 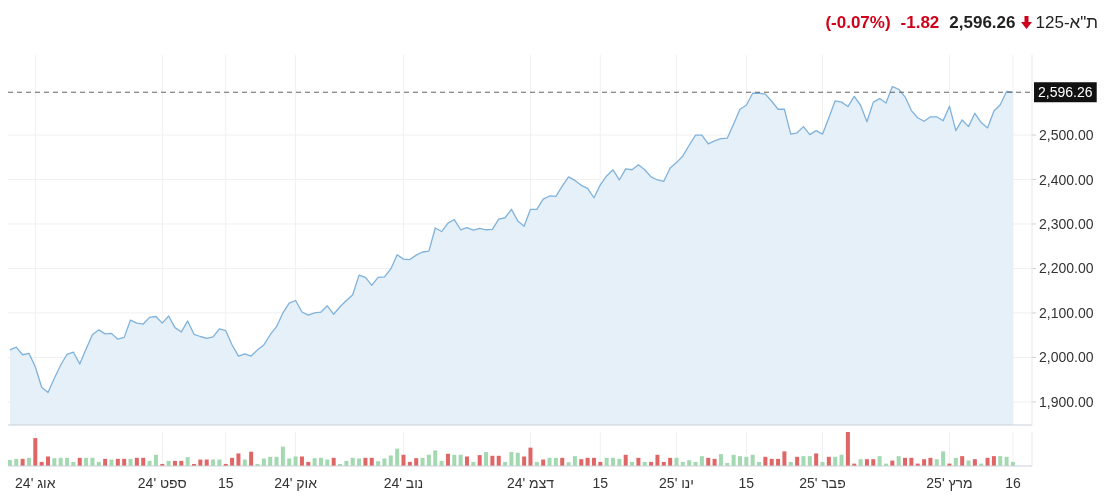 What do you see at coordinates (1066, 357) in the screenshot?
I see `y-tick-label: 2,000.00` at bounding box center [1066, 357].